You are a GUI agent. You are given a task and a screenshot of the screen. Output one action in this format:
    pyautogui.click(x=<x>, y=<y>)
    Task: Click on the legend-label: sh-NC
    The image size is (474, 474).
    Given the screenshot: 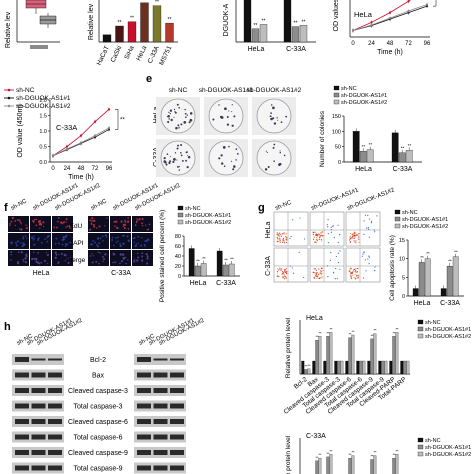 What is the action you would take?
    pyautogui.click(x=410, y=213)
    